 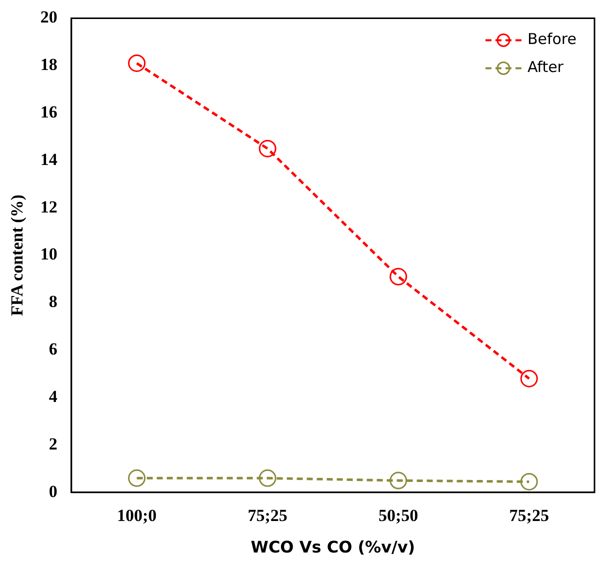 I want to click on x-axis-title: WCO Vs CO (%v/v), so click(x=333, y=547).